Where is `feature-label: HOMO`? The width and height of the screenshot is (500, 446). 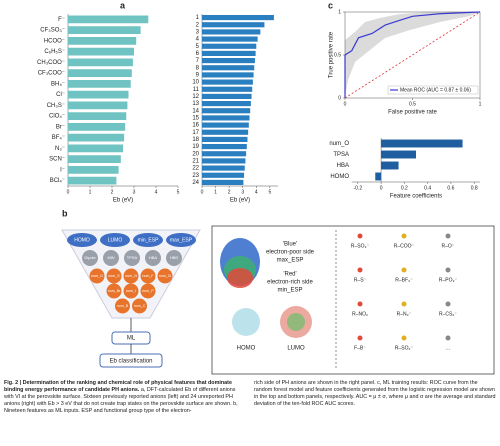
feature-label: HOMO is located at coordinates (82, 240).